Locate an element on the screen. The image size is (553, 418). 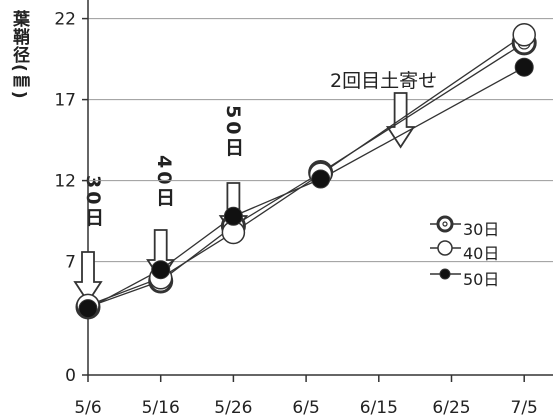
y-tick-label: 22 is located at coordinates (65, 20).